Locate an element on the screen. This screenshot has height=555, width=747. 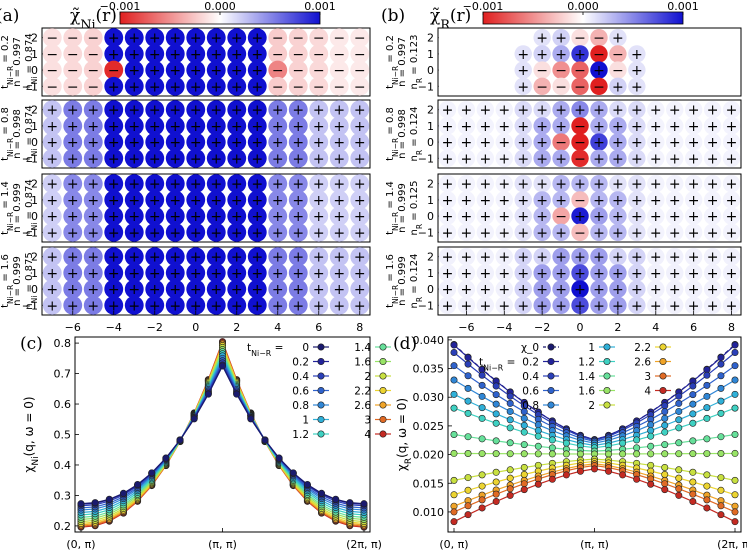
y-tick-label: 0.5 is located at coordinates (63, 435).